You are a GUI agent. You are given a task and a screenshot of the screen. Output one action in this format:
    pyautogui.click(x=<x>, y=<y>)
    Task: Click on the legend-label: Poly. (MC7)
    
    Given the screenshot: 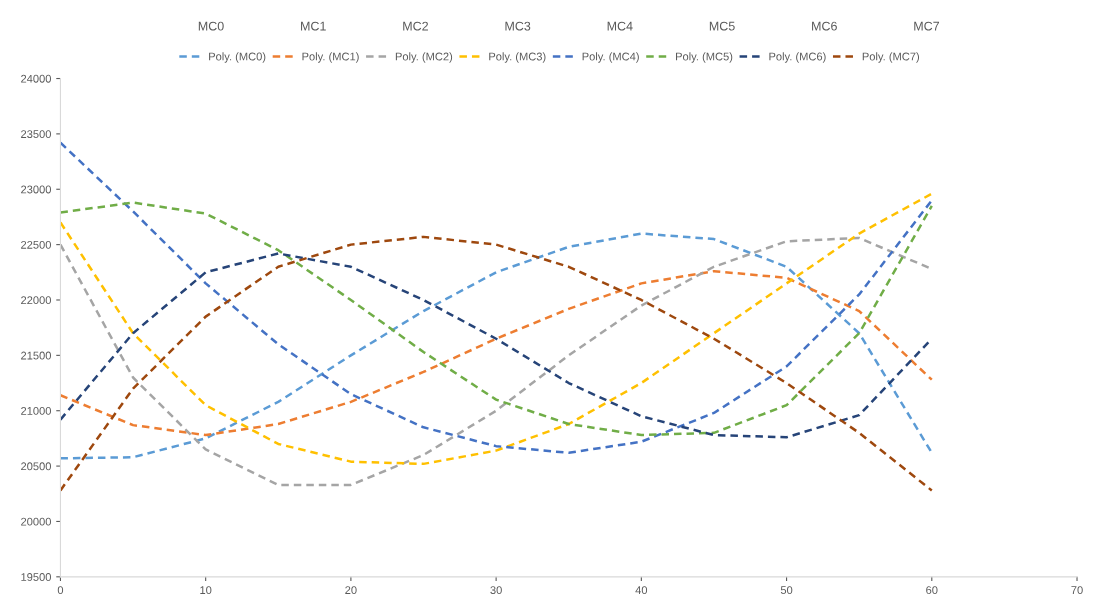 What is the action you would take?
    pyautogui.click(x=891, y=57)
    